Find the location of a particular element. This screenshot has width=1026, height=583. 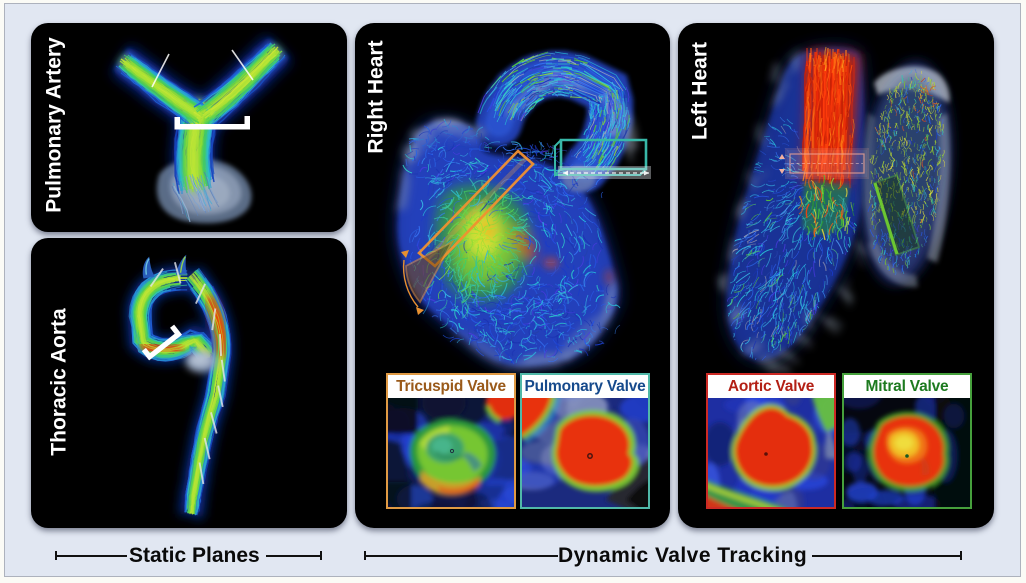

svg-text: Thoracic Aorta is located at coordinates (59, 382).